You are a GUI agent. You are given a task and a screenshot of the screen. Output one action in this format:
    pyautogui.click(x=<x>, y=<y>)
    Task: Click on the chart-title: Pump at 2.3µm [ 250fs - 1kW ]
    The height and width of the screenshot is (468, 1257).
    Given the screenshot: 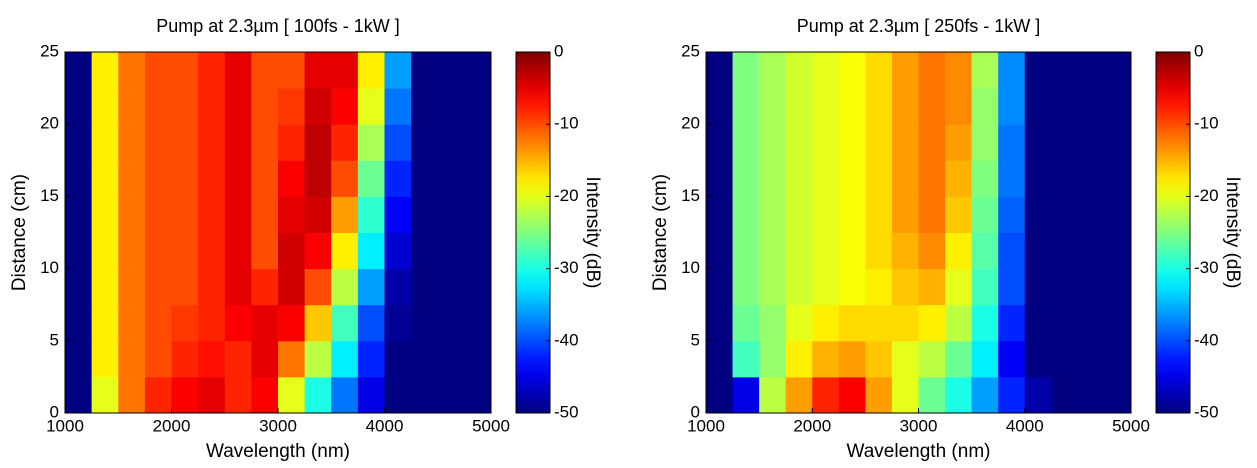 What is the action you would take?
    pyautogui.click(x=918, y=26)
    